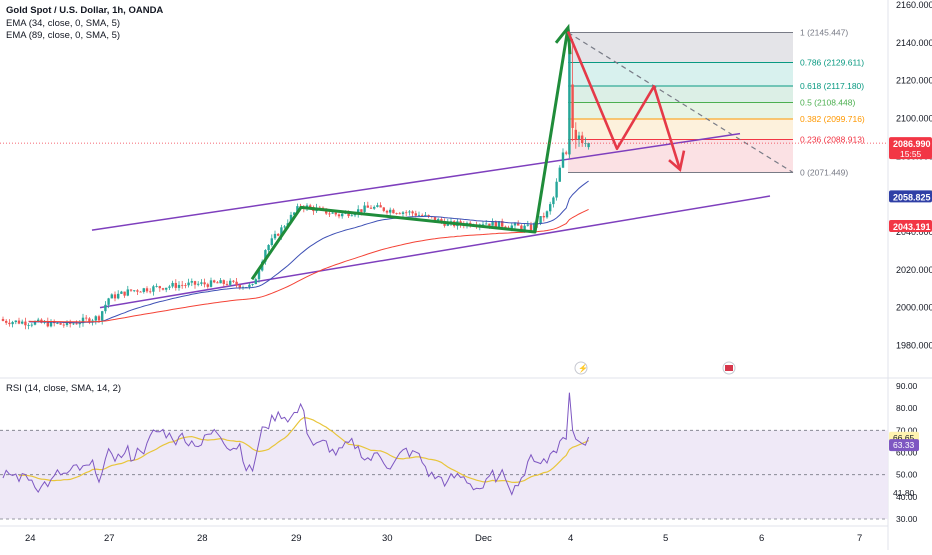 The image size is (932, 555). I want to click on time-tick-0: 24, so click(30, 538).